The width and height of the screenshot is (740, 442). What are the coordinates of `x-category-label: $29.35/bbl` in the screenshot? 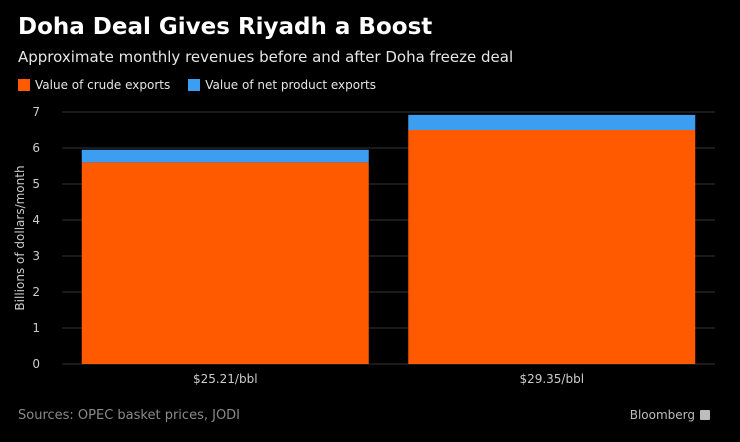 It's located at (551, 379).